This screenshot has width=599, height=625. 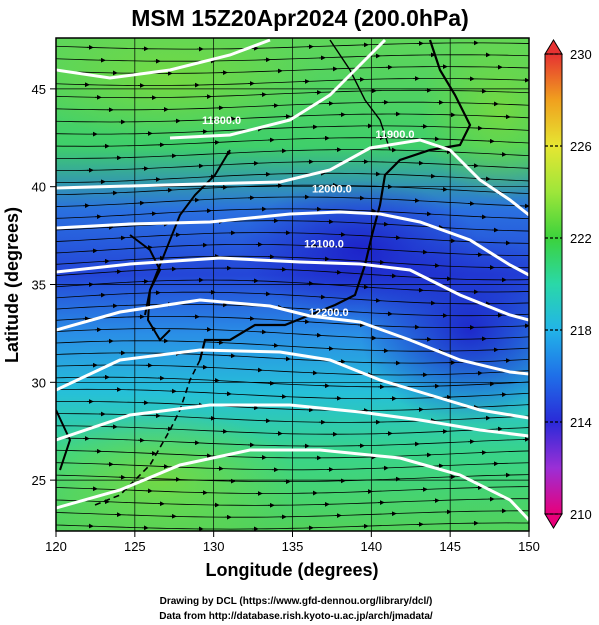 I want to click on x-tick-label: 135, so click(x=293, y=546).